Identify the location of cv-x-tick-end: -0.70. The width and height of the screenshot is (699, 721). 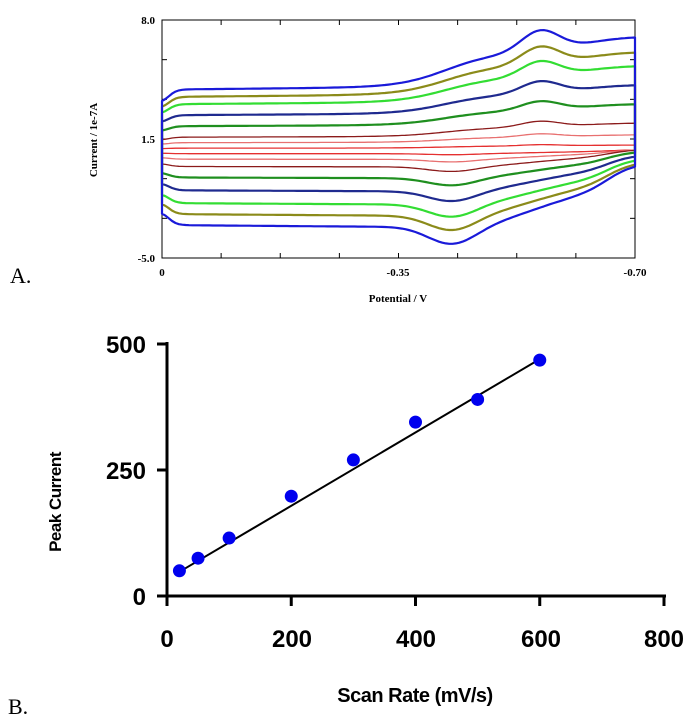
(635, 273).